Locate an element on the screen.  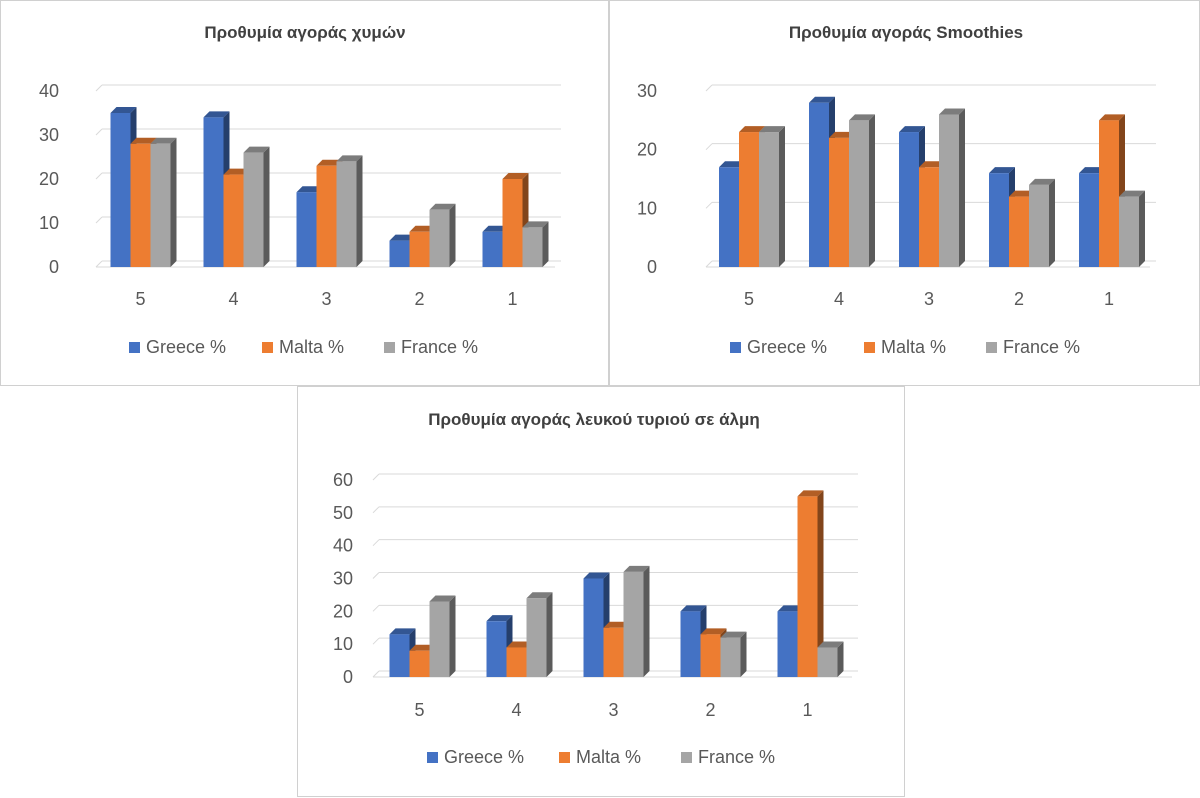
bar-malta is located at coordinates (810, 583).